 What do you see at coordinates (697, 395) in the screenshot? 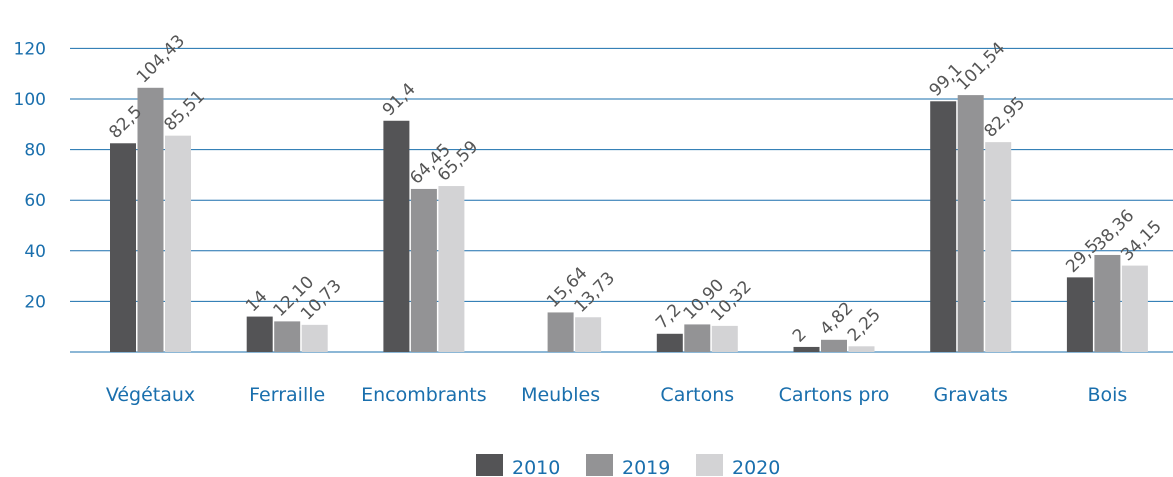
I see `x-tick-label: Cartons` at bounding box center [697, 395].